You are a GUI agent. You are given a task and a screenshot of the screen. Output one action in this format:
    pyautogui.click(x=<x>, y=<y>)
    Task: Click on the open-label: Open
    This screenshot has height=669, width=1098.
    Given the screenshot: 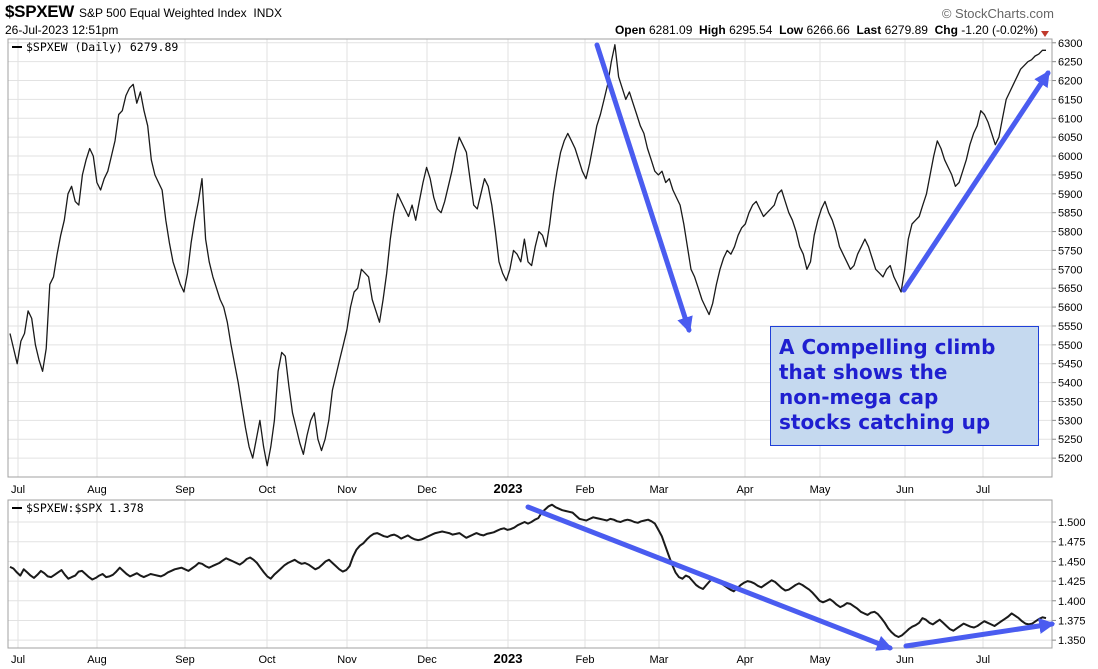 What is the action you would take?
    pyautogui.click(x=630, y=30)
    